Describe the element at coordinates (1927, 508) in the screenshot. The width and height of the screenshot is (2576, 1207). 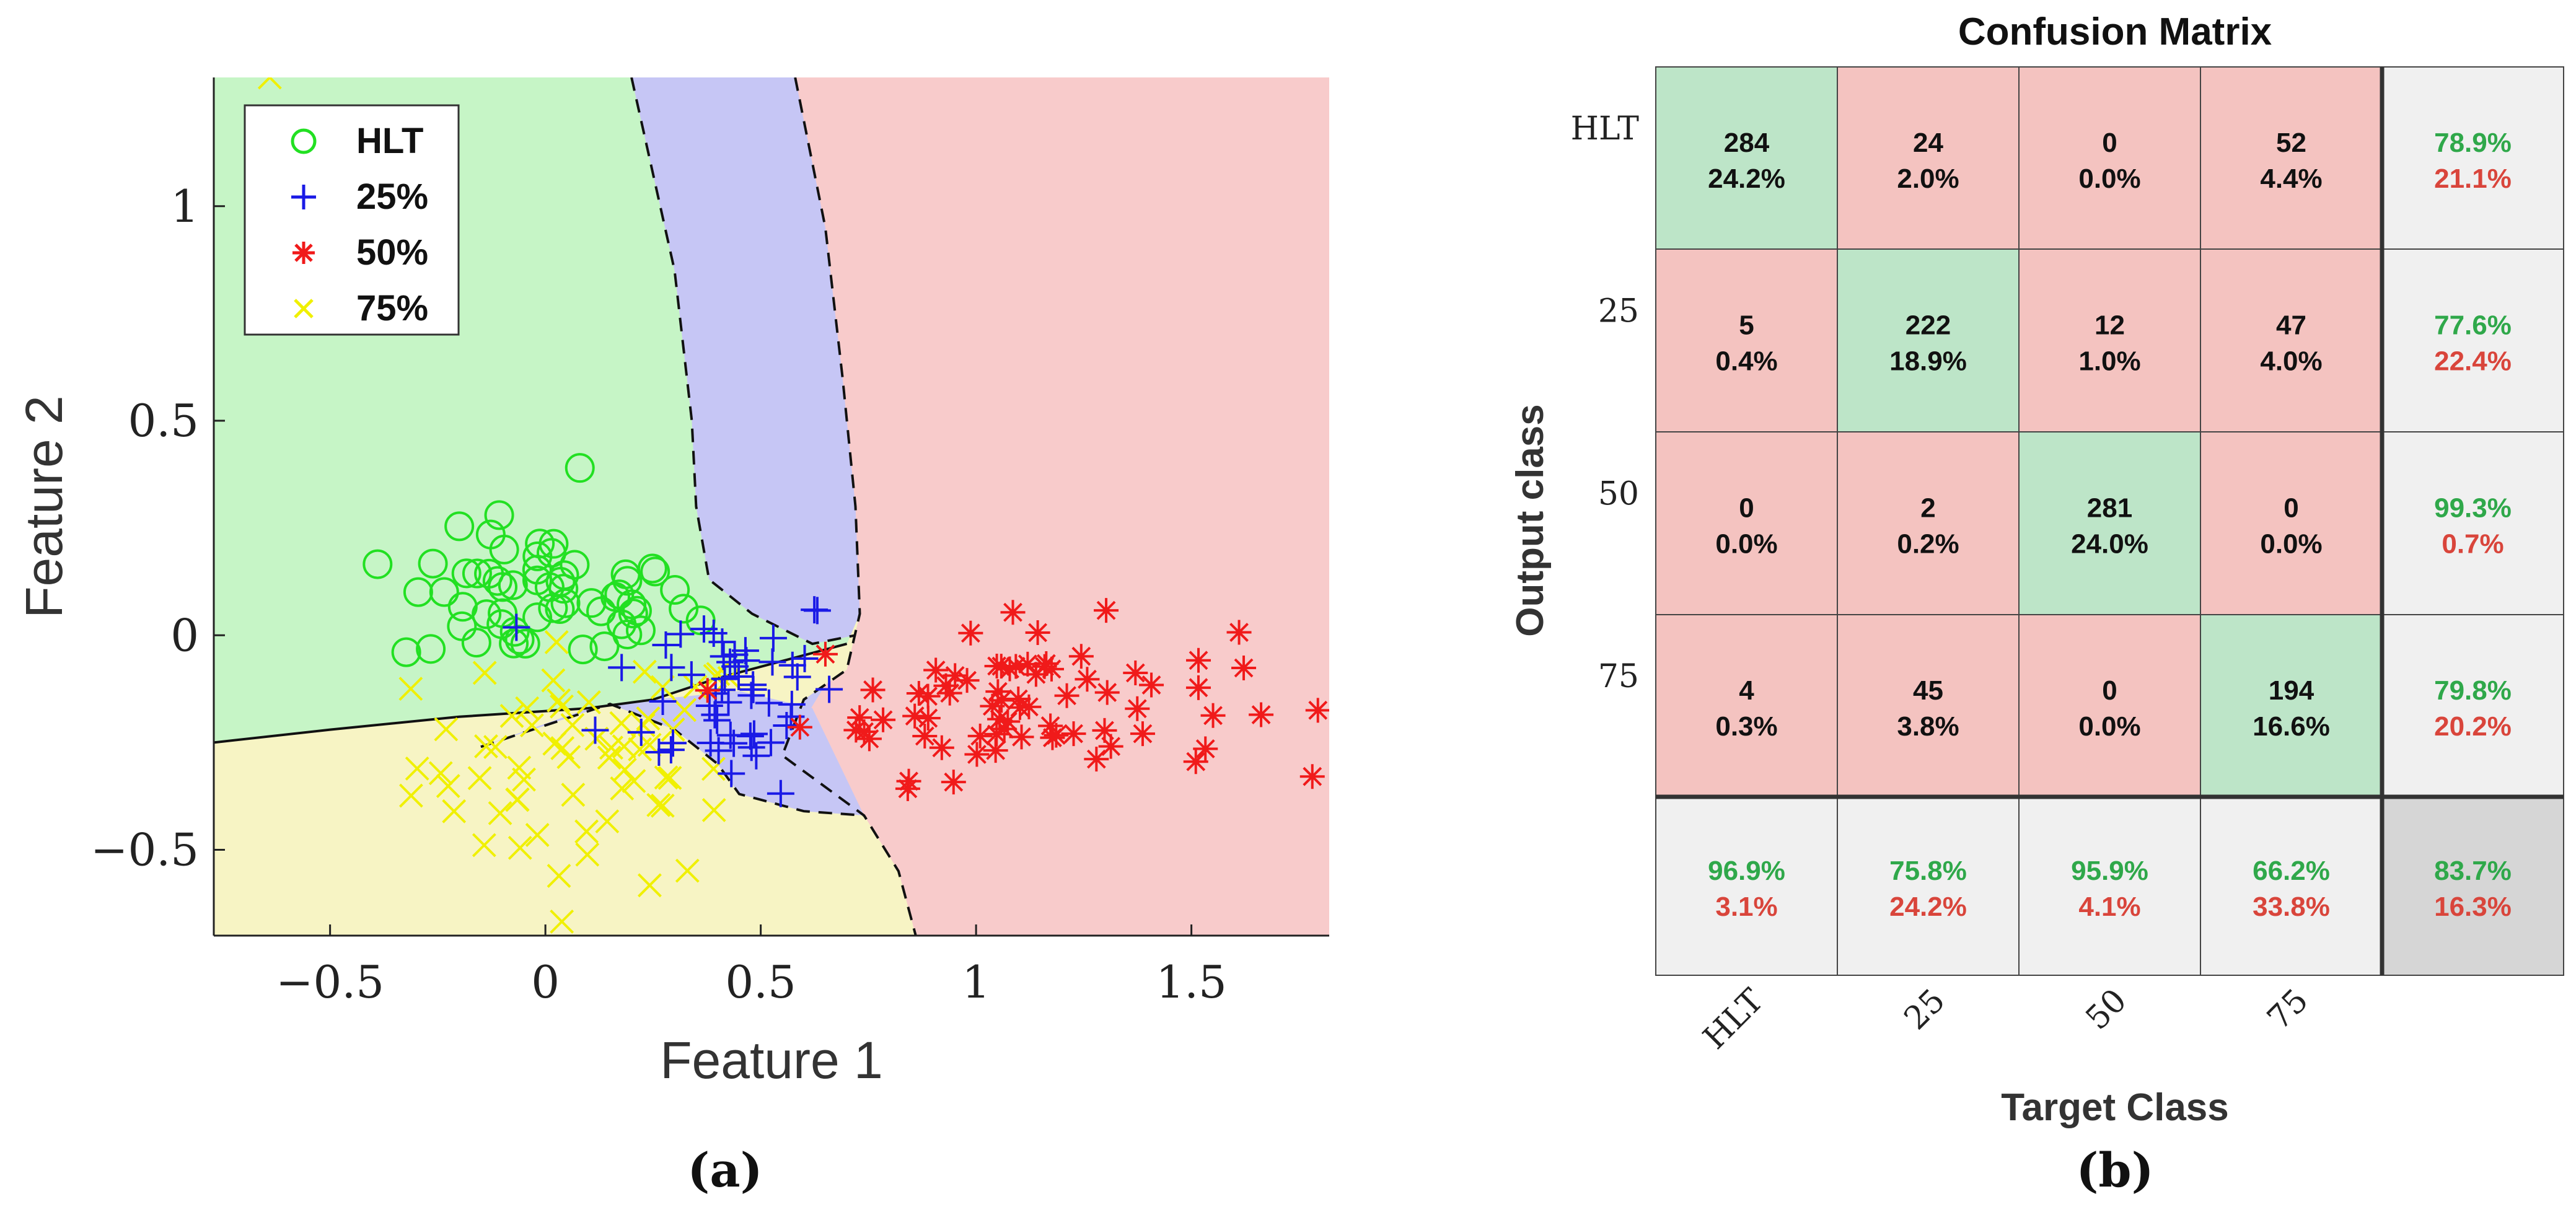
I see `cm-count: 2` at that location.